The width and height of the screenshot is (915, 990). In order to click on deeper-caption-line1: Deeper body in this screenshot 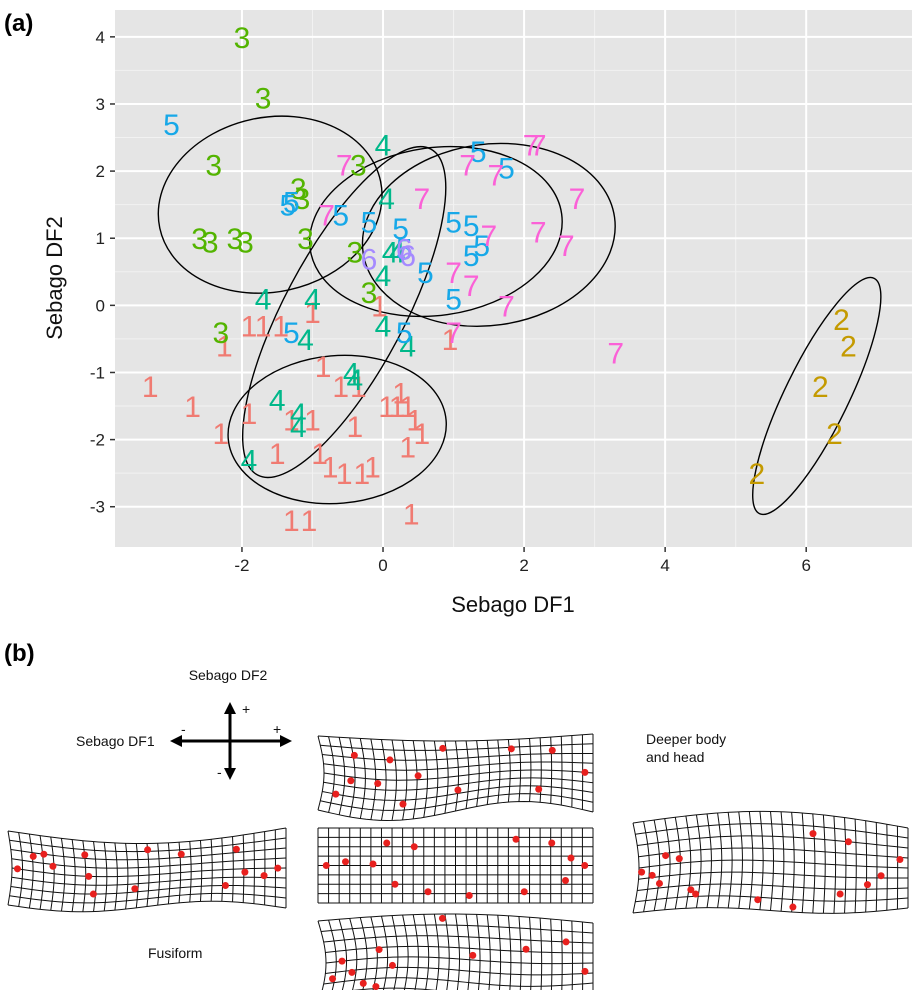, I will do `click(686, 739)`.